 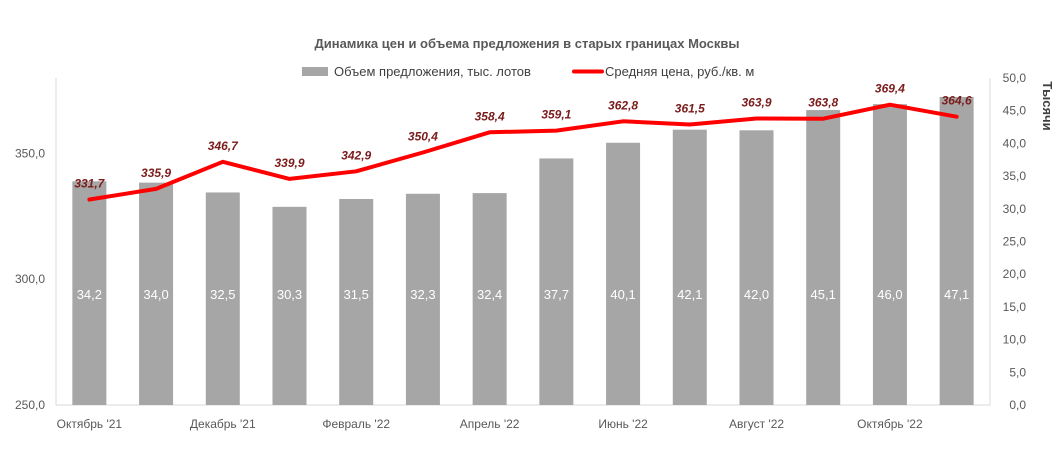 What do you see at coordinates (1015, 209) in the screenshot?
I see `right-tick-label: 30,0` at bounding box center [1015, 209].